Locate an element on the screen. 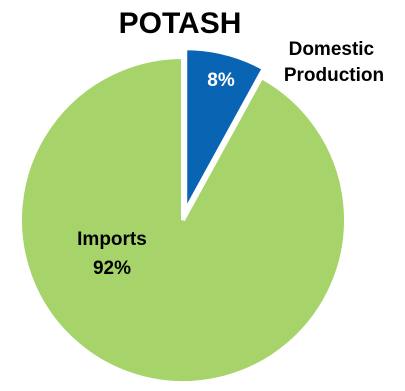 Image resolution: width=405 pixels, height=391 pixels. pie-slice-domestic-production is located at coordinates (225, 129).